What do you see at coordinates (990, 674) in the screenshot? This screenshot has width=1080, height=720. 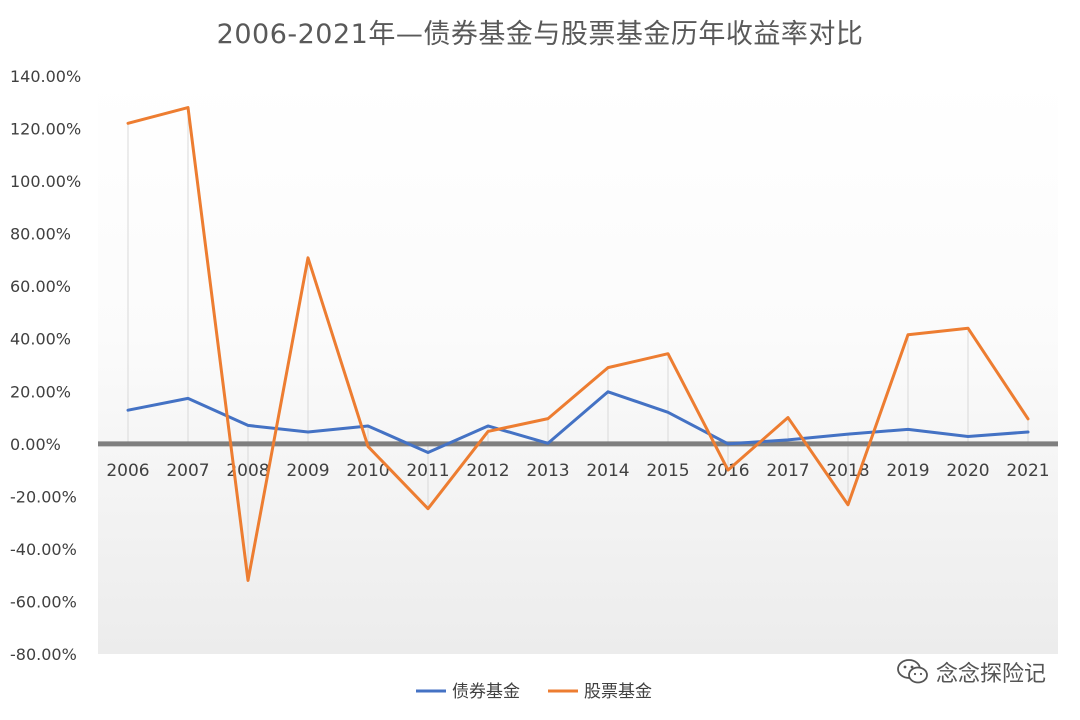 I see `watermark-text: 念念探险记` at bounding box center [990, 674].